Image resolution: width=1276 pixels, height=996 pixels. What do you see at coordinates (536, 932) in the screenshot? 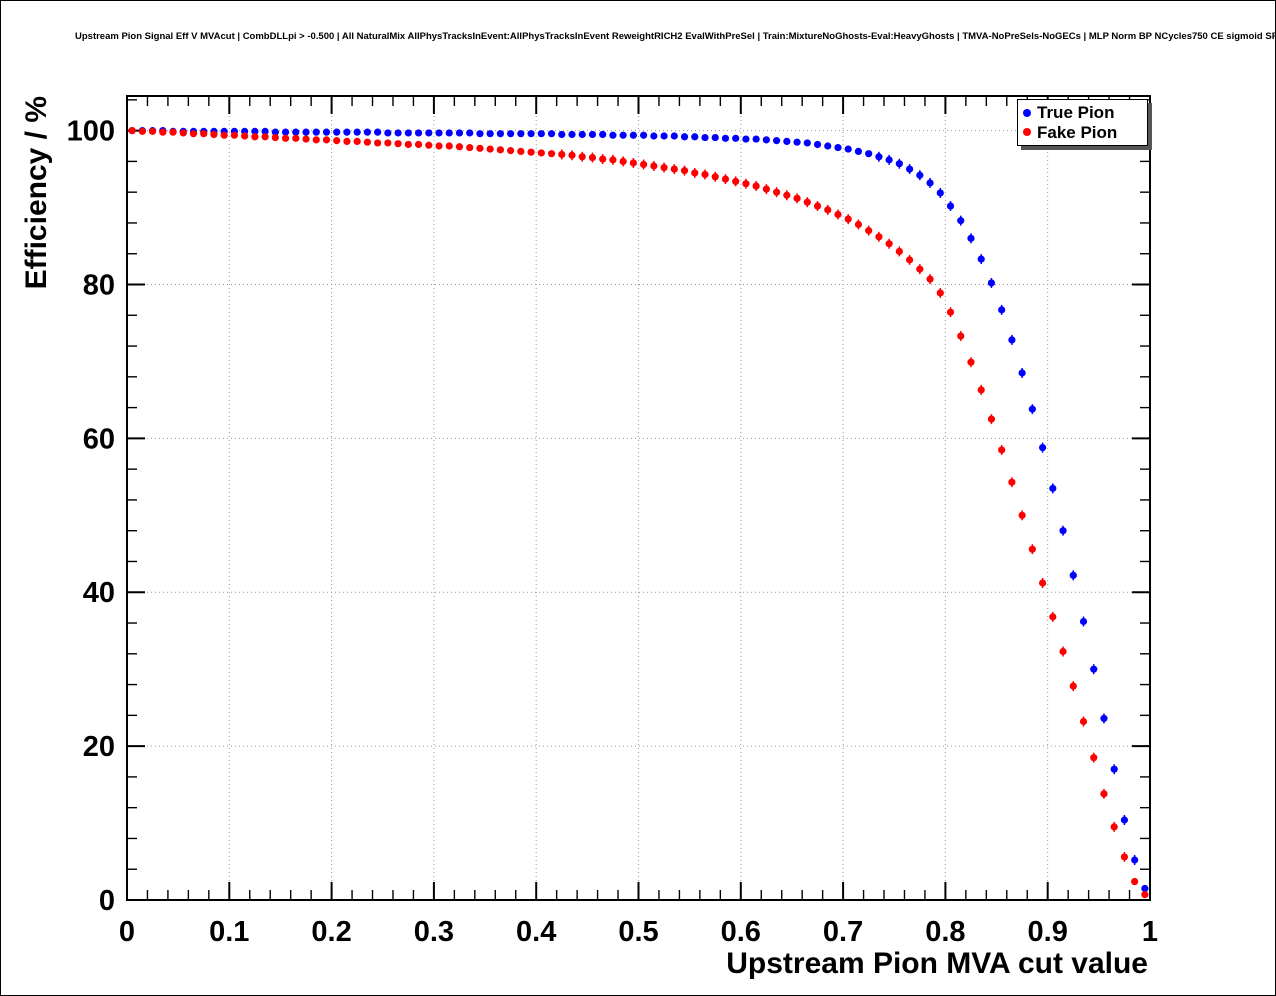
I see `svg-text: 0.4` at bounding box center [536, 932].